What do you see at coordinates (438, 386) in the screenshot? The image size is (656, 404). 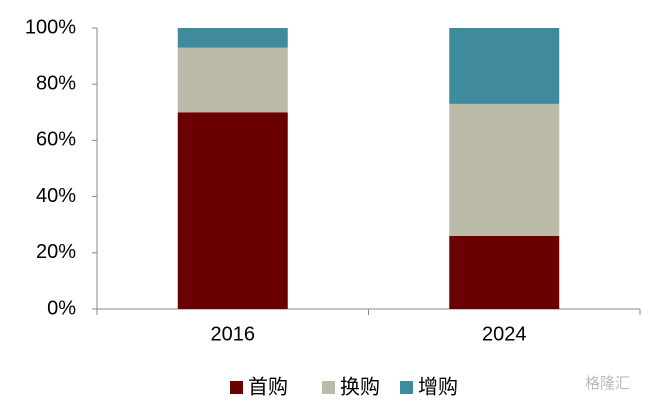 I see `legend-label: 增购` at bounding box center [438, 386].